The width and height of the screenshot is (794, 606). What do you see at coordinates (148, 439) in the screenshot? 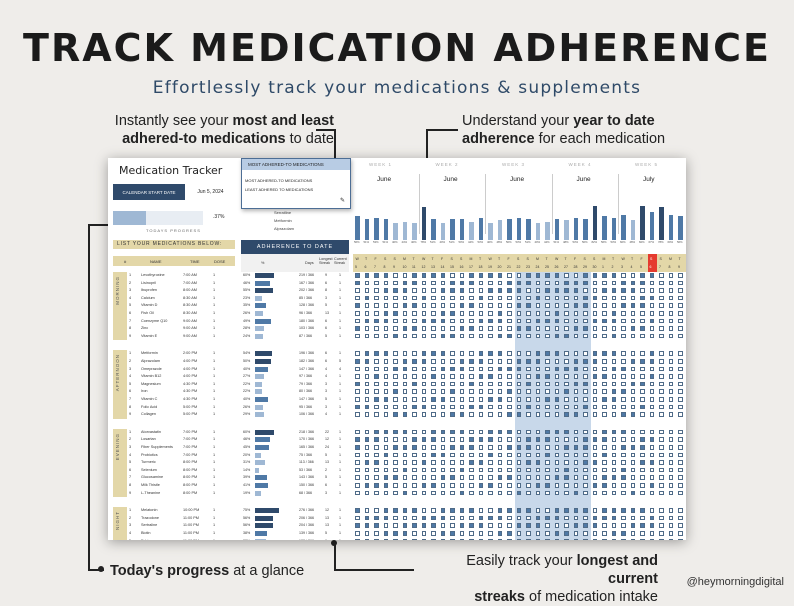
I see `med-name: Losartan` at bounding box center [148, 439].